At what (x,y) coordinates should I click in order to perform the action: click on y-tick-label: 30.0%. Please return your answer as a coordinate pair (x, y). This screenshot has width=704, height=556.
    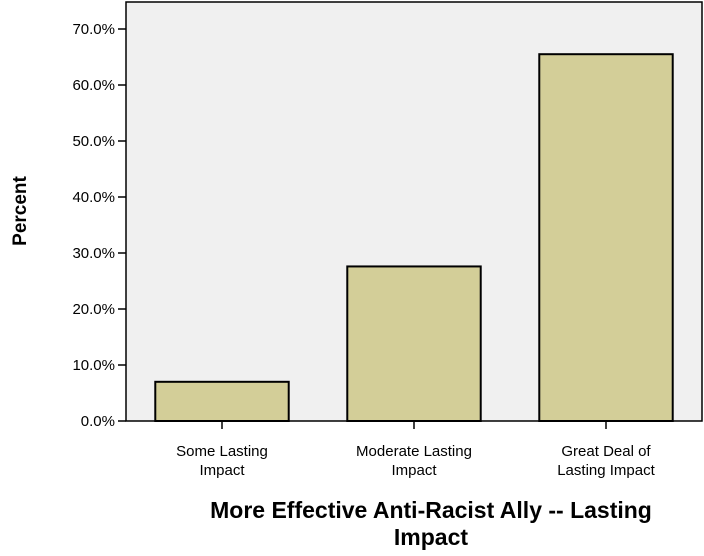
    Looking at the image, I should click on (93, 253).